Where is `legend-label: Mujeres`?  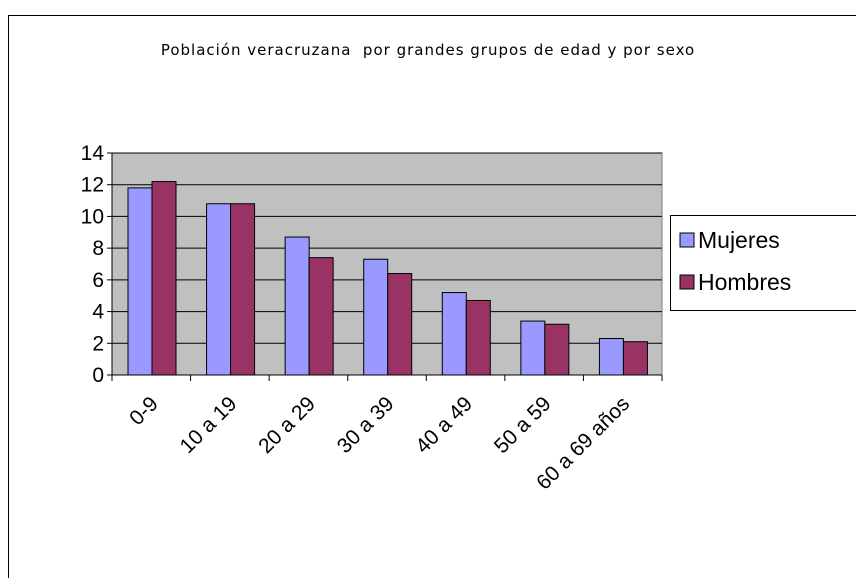 legend-label: Mujeres is located at coordinates (739, 240).